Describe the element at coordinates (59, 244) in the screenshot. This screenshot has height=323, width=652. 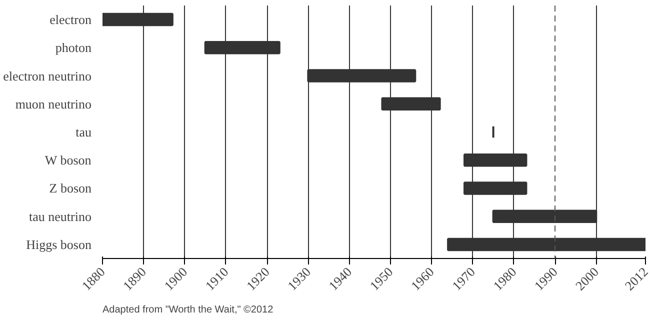
I see `y-tick-label: Higgs boson` at that location.